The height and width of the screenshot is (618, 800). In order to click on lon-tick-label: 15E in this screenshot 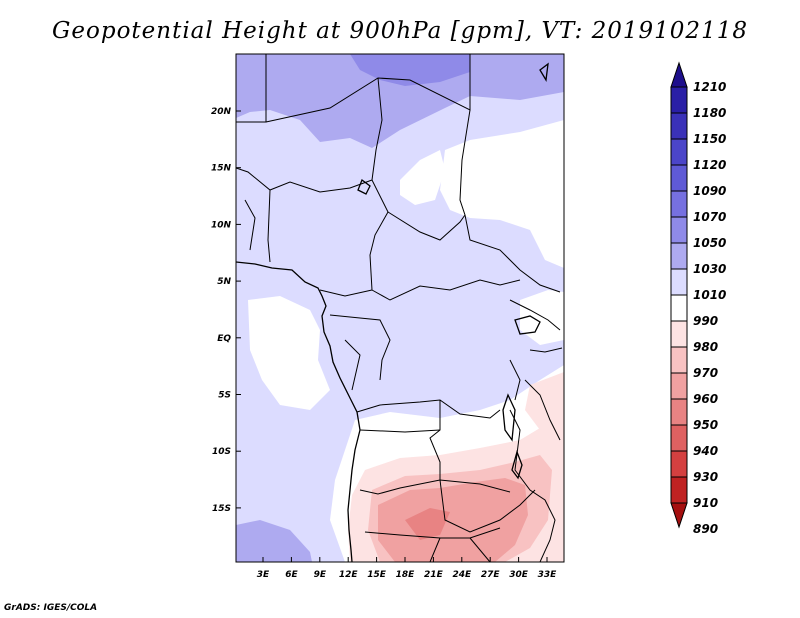, I will do `click(377, 575)`.